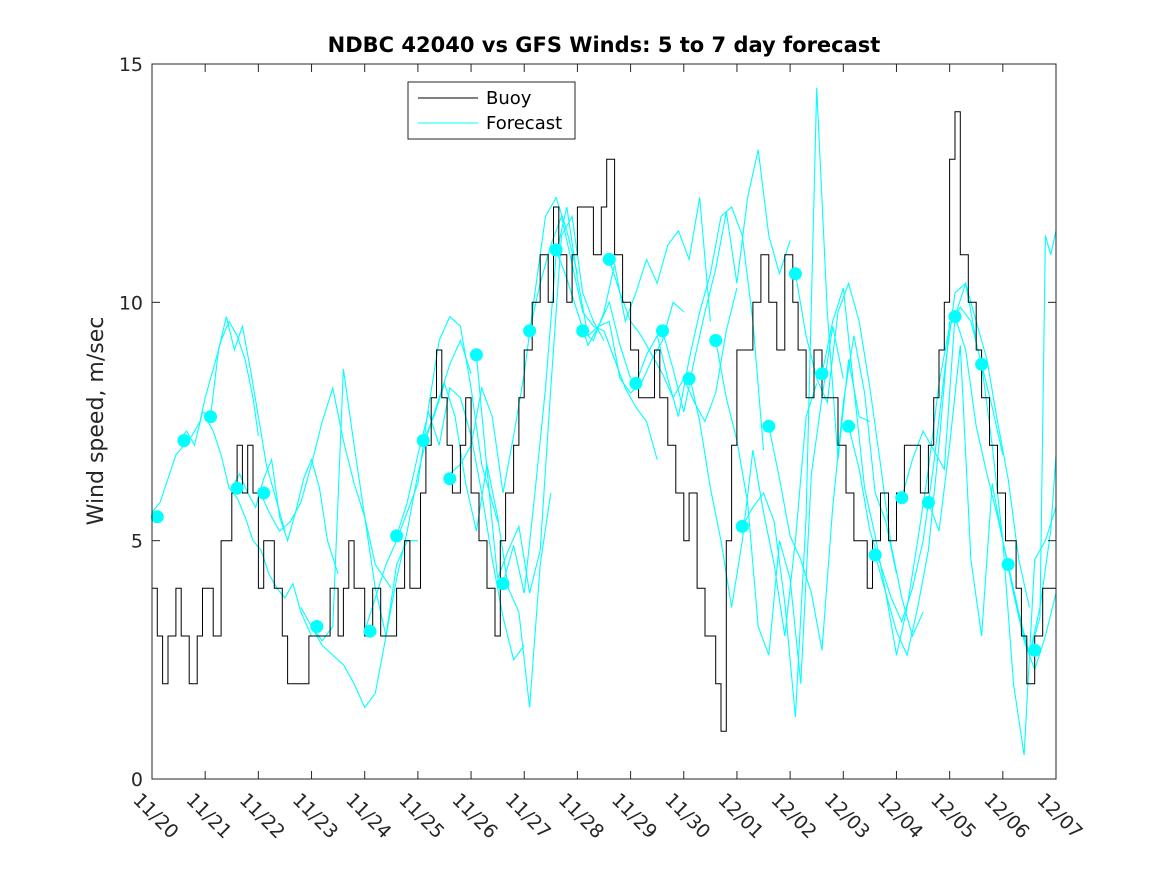 The image size is (1167, 875). What do you see at coordinates (137, 780) in the screenshot?
I see `y-tick-label-0: 0` at bounding box center [137, 780].